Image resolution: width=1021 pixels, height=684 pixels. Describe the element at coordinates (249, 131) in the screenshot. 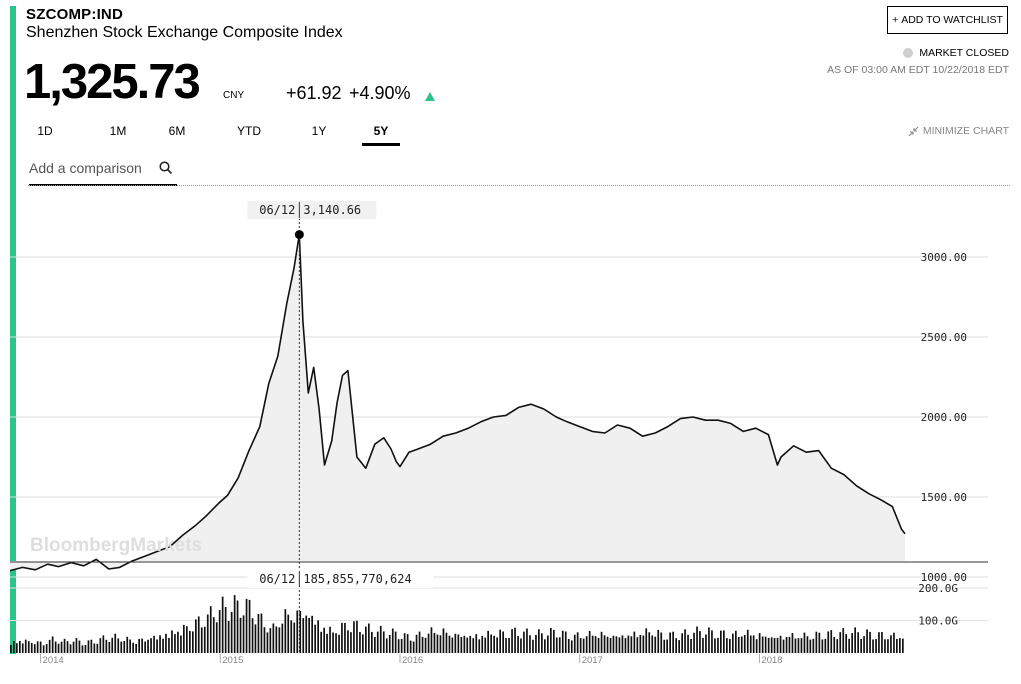

I see `tab-ytd: YTD` at that location.